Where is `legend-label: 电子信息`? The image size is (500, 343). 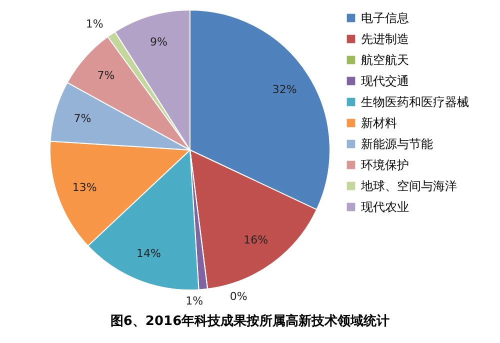
legend-label: 电子信息 is located at coordinates (385, 18).